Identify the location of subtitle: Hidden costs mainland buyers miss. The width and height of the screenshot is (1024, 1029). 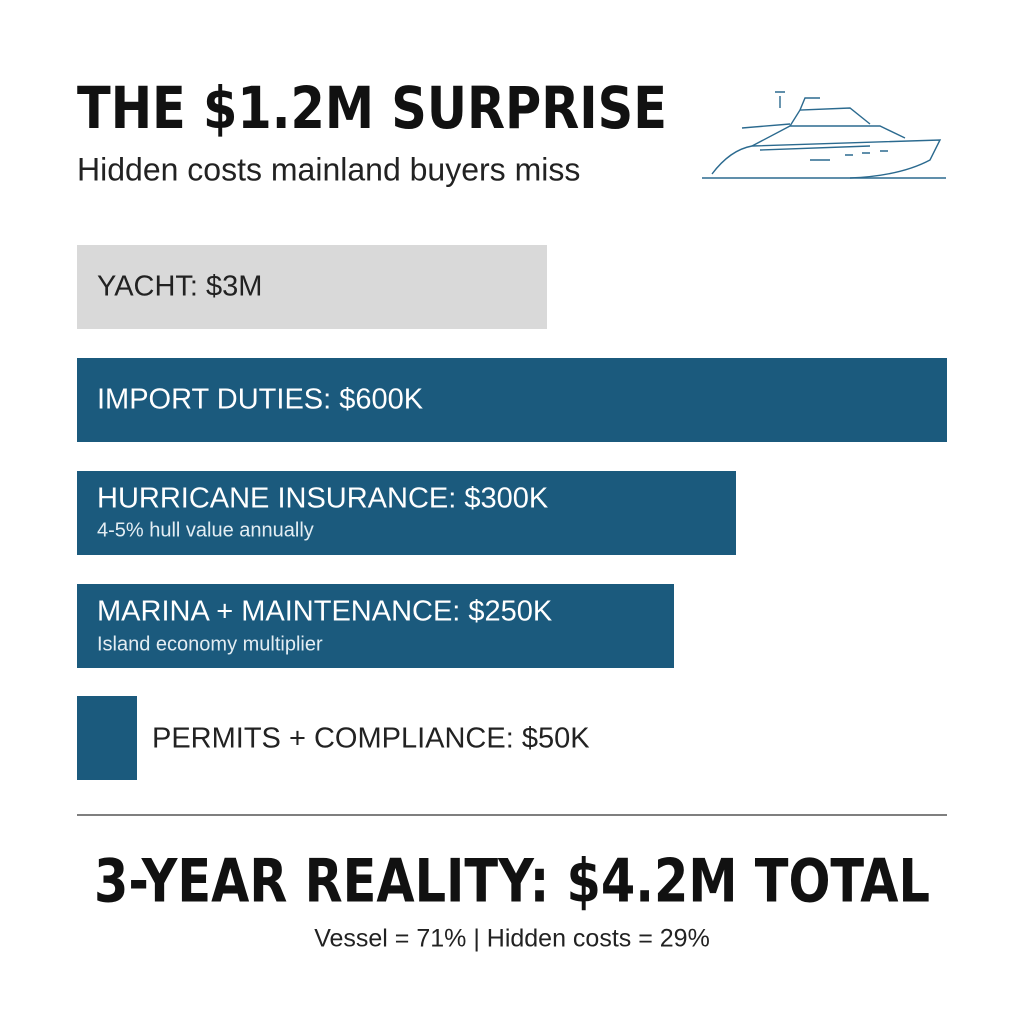
(328, 169).